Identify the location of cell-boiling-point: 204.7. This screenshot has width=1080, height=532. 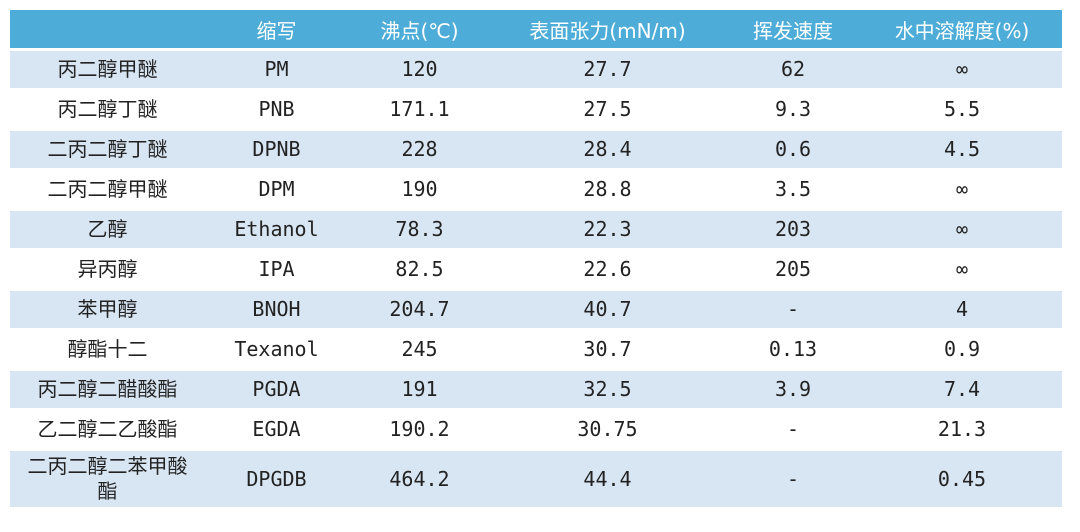
(419, 309).